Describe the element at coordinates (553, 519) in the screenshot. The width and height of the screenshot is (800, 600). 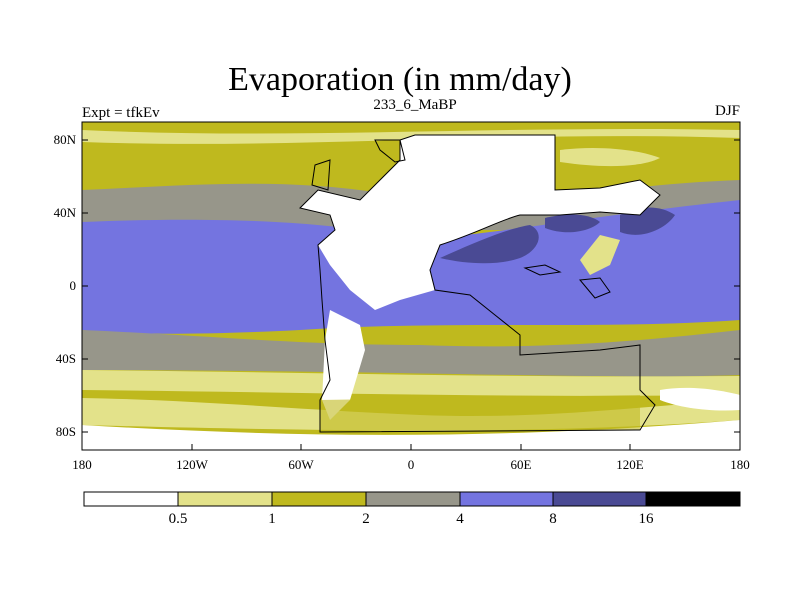
I see `colorbar-label: 8` at that location.